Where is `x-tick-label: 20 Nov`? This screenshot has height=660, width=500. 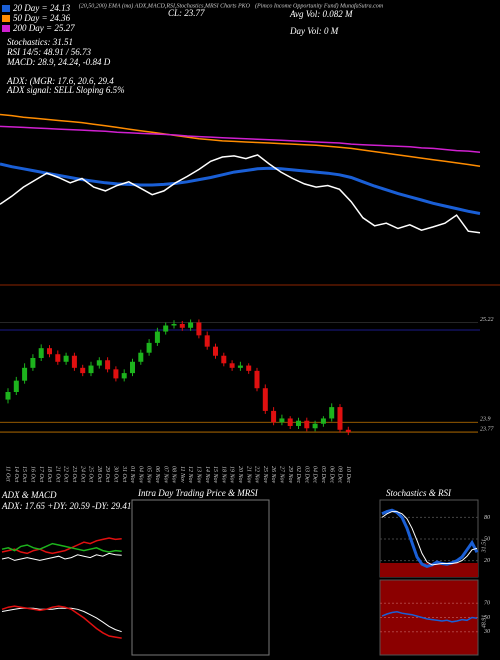 x-tick-label: 20 Nov is located at coordinates (240, 475).